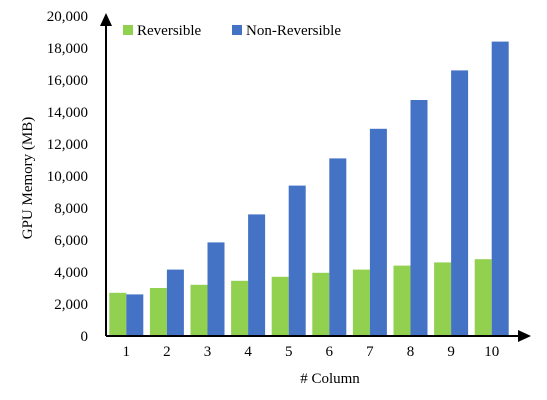 The image size is (547, 400). I want to click on x-tick-label: 10, so click(491, 352).